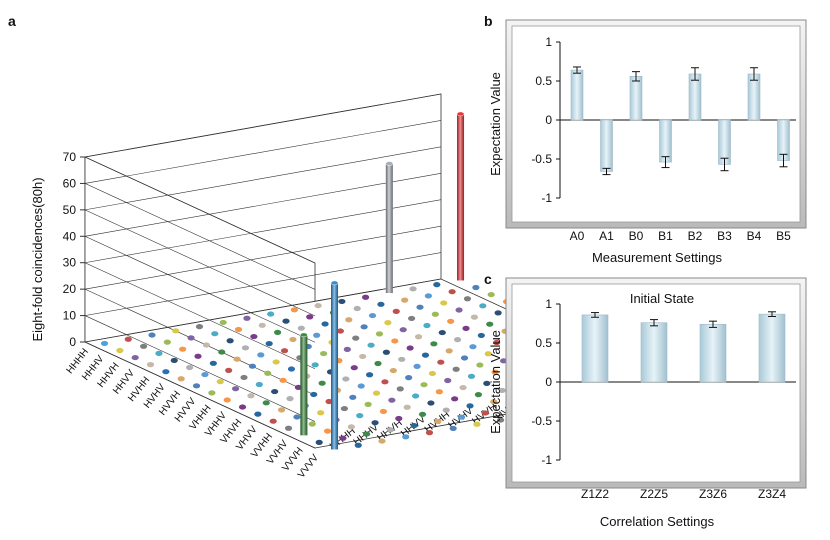  I want to click on panel-label-c: c, so click(488, 279).